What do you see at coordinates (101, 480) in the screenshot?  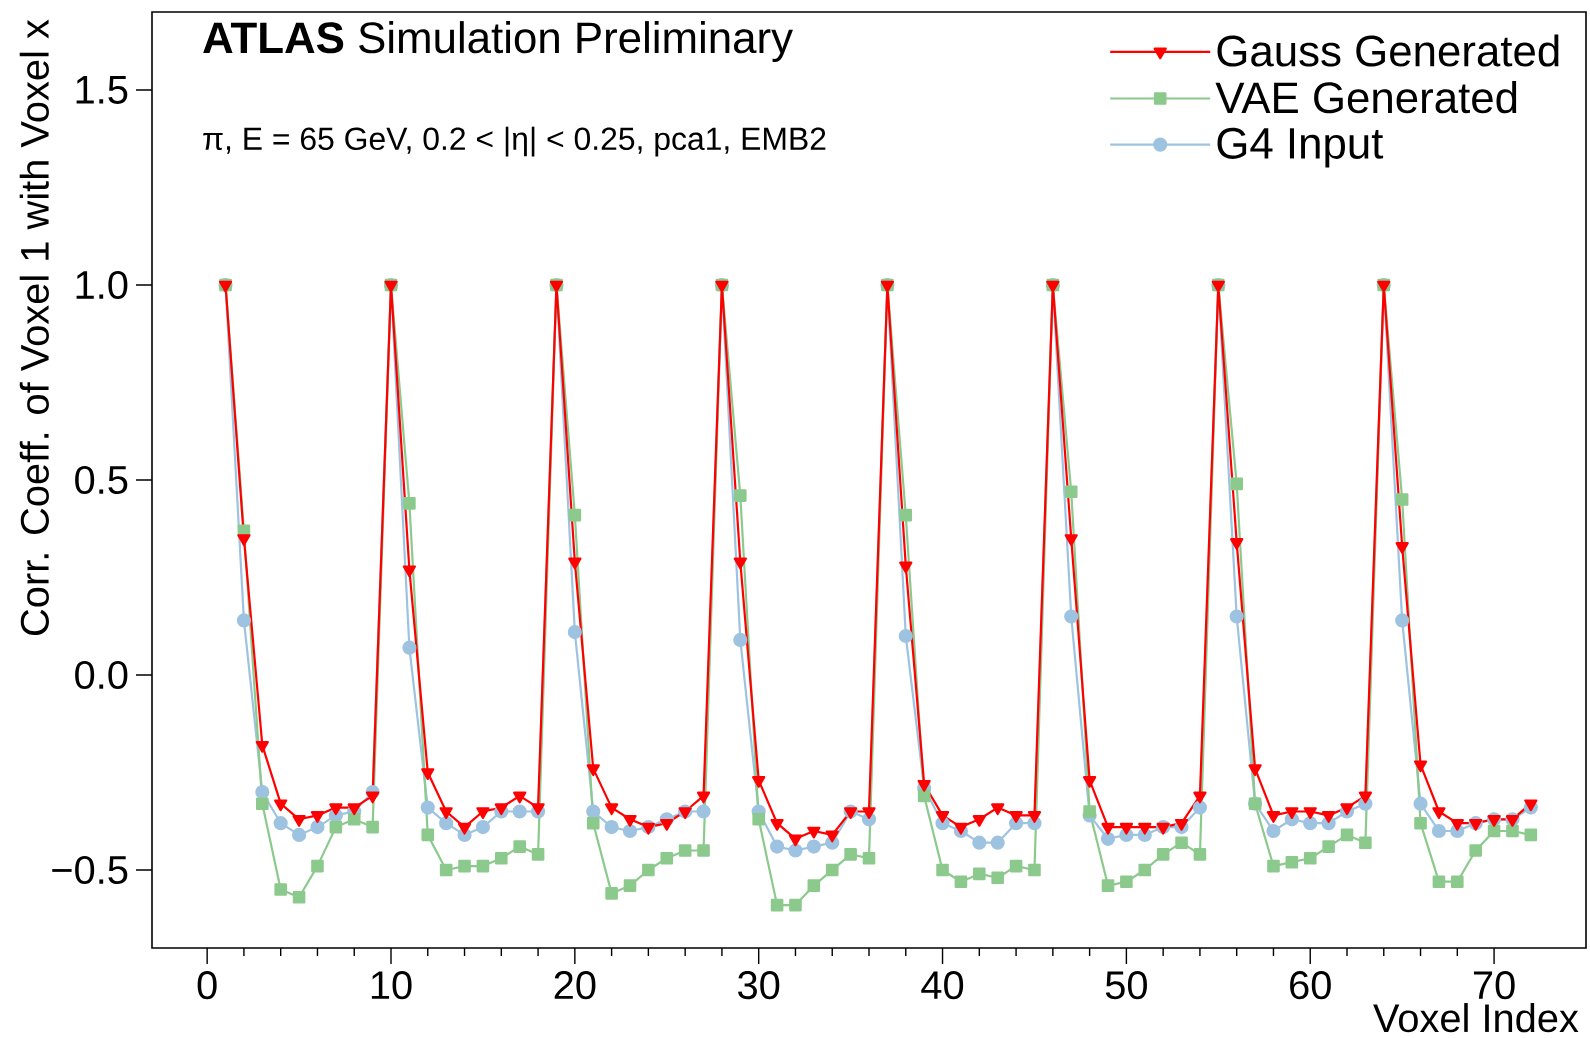 I see `y-tick-label: 0.5` at bounding box center [101, 480].